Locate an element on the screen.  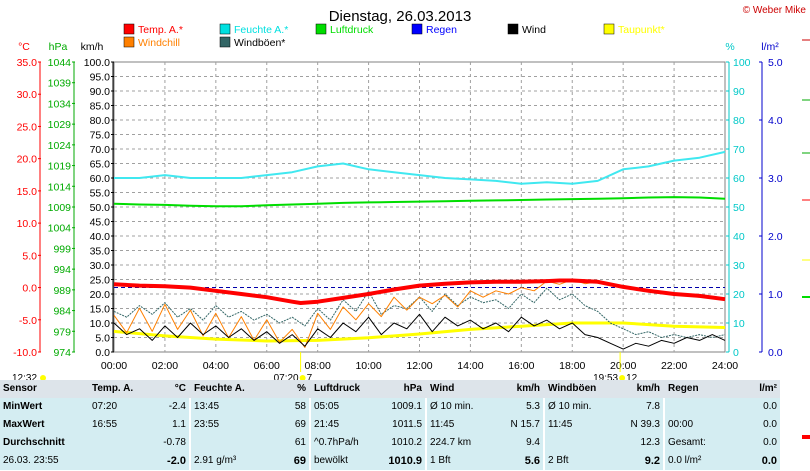
hum-tick-label: 10 is located at coordinates (739, 324).